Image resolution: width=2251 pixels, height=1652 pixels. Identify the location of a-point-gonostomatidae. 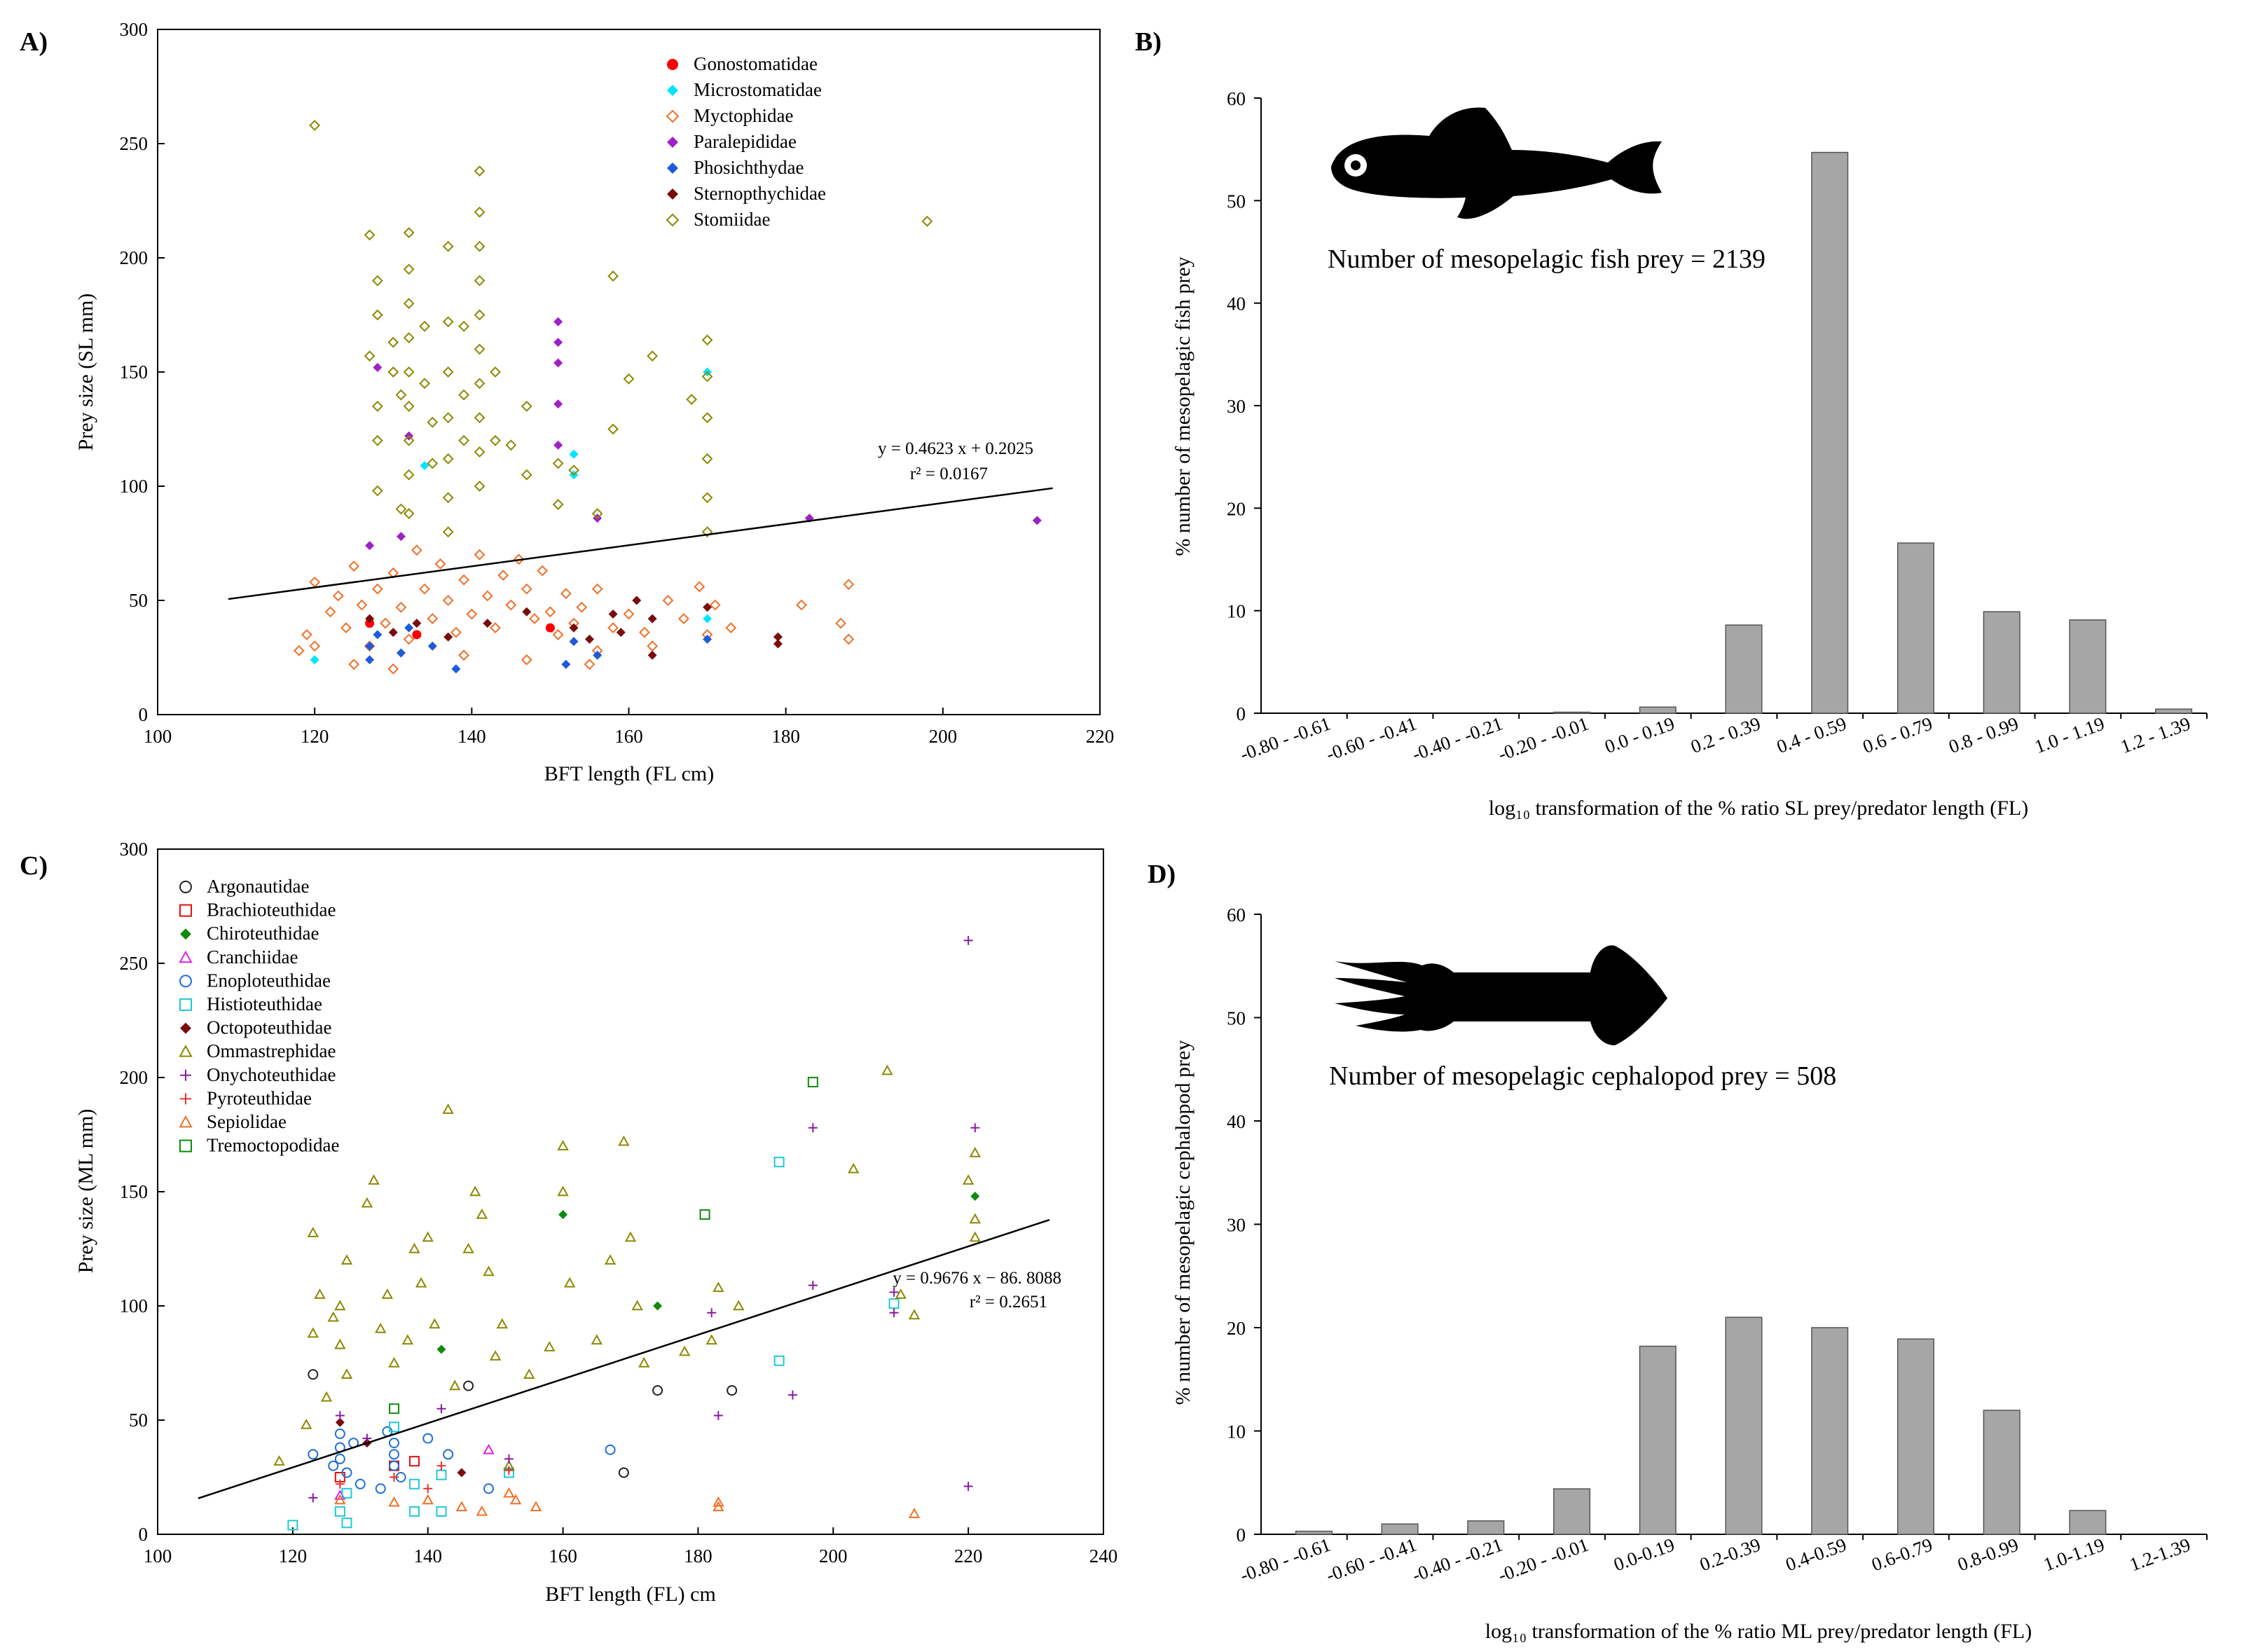
(550, 628).